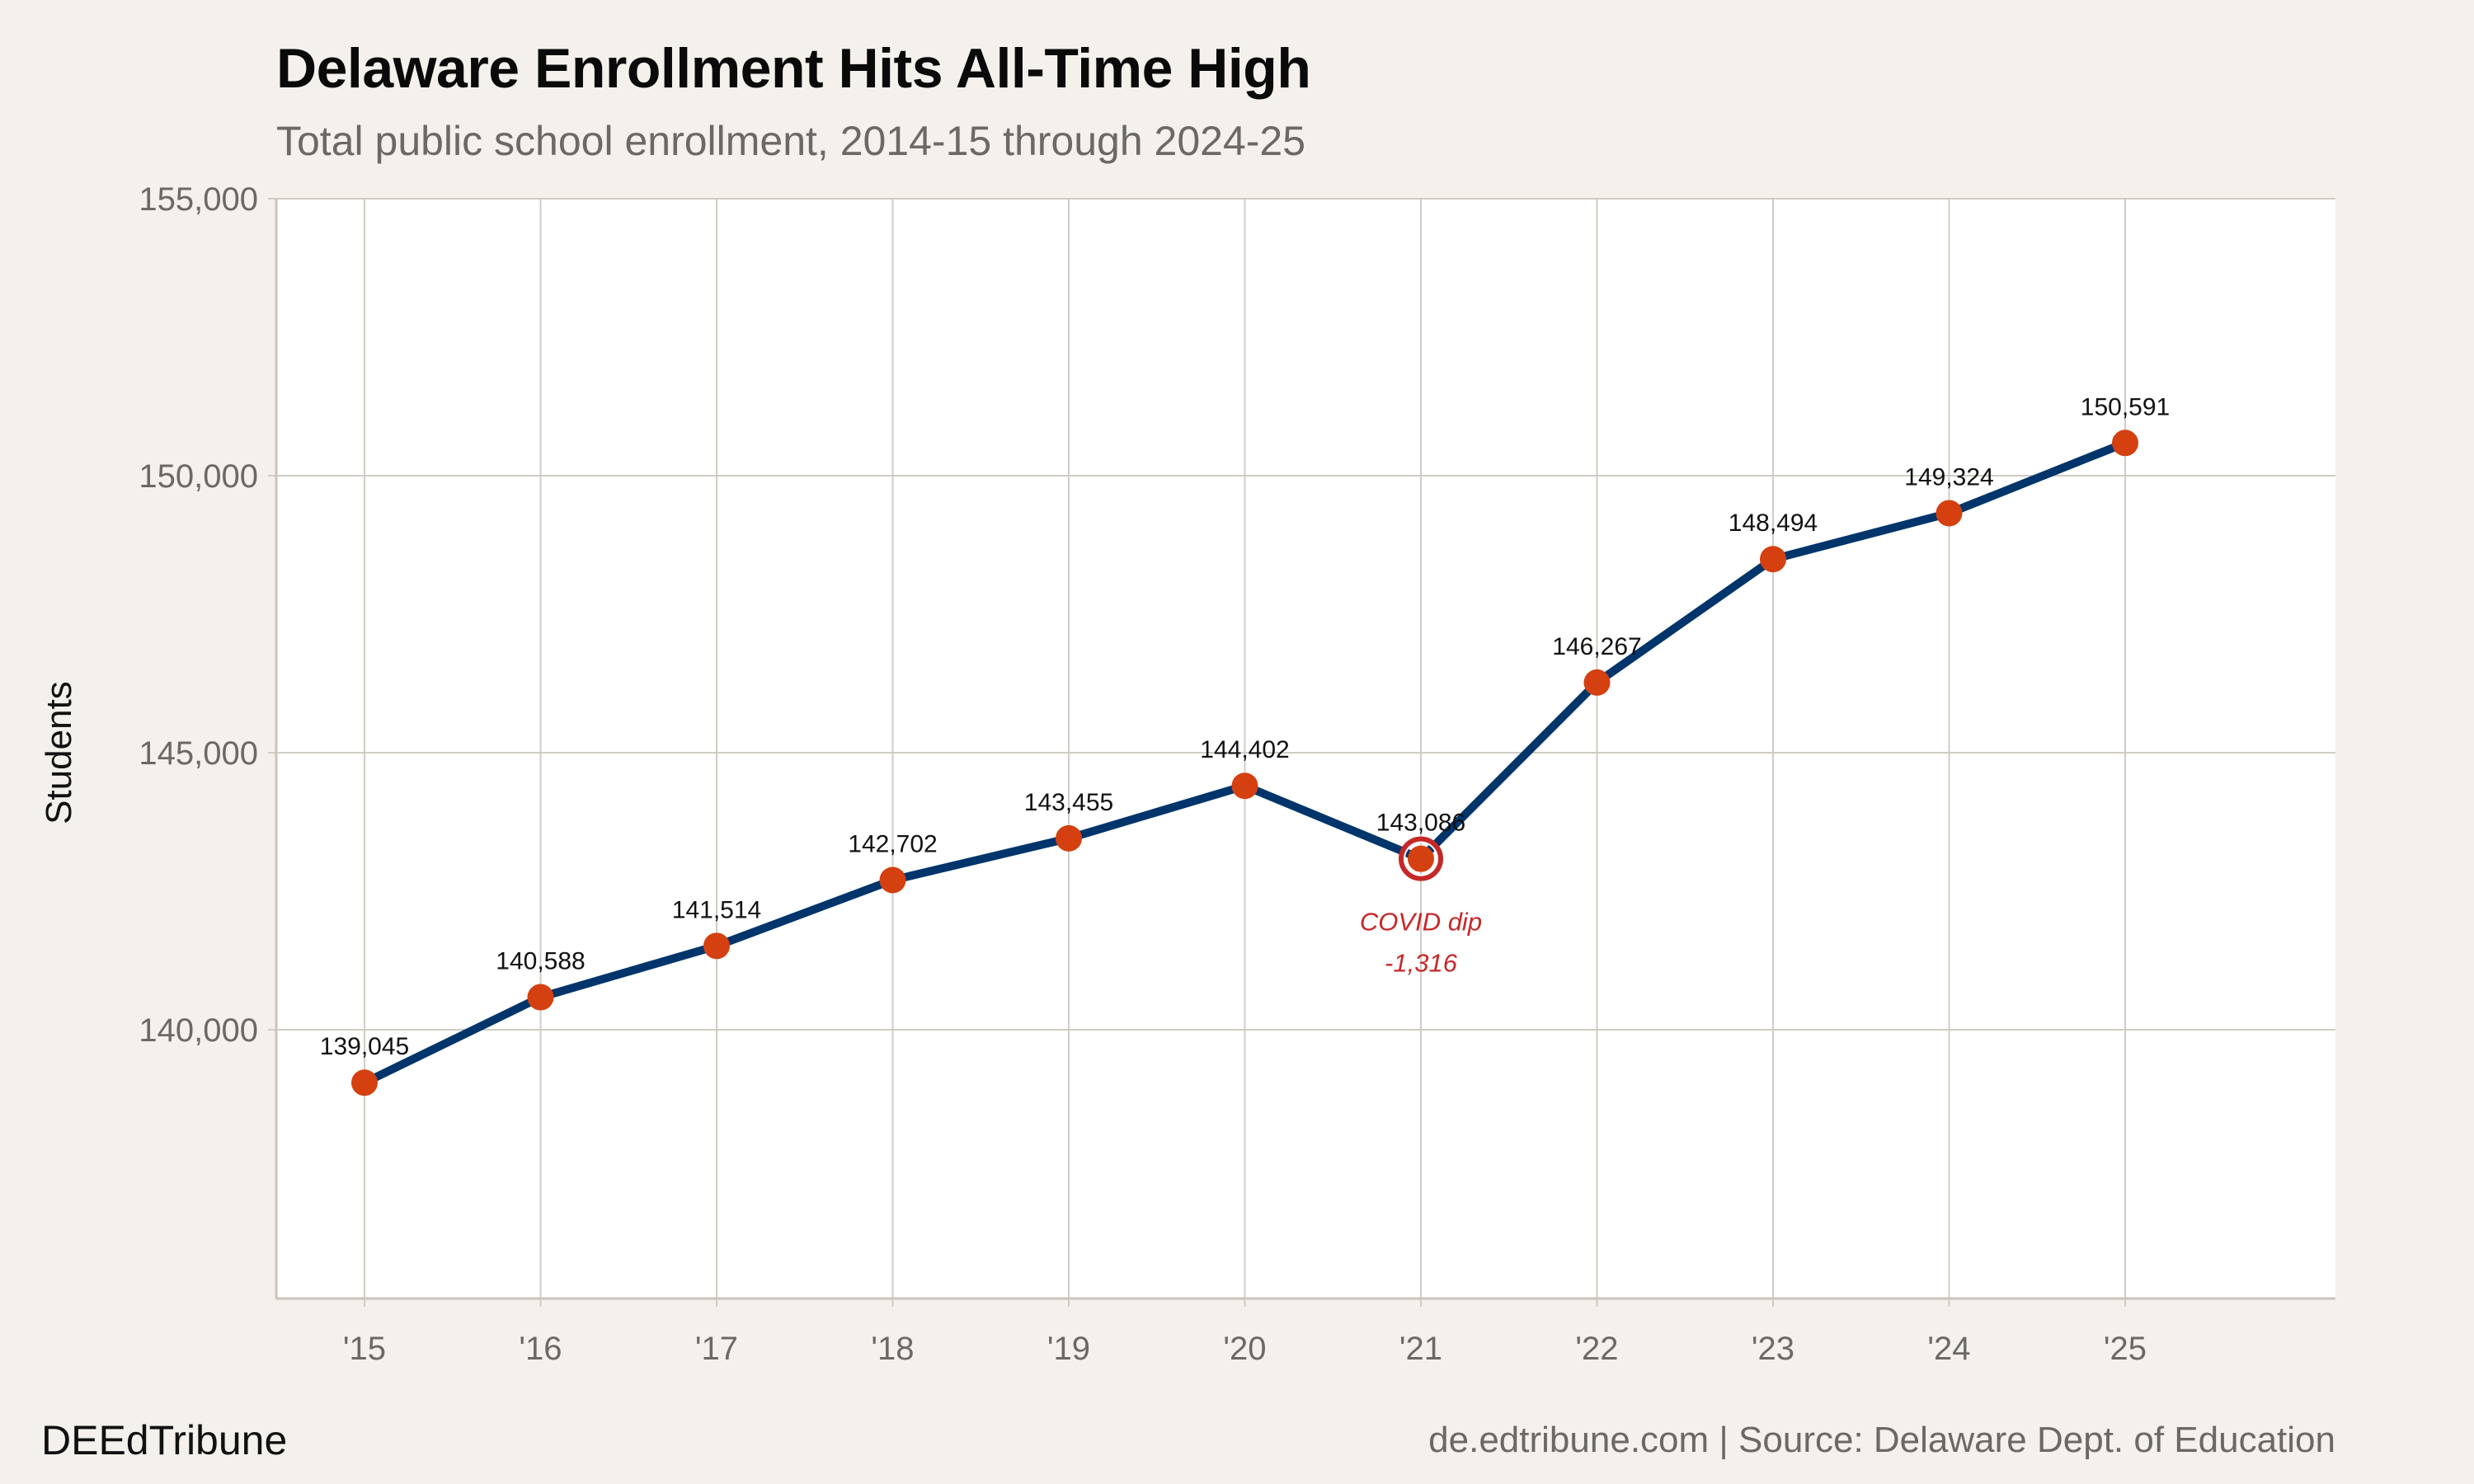  I want to click on x-tick-label: '25, so click(2125, 1349).